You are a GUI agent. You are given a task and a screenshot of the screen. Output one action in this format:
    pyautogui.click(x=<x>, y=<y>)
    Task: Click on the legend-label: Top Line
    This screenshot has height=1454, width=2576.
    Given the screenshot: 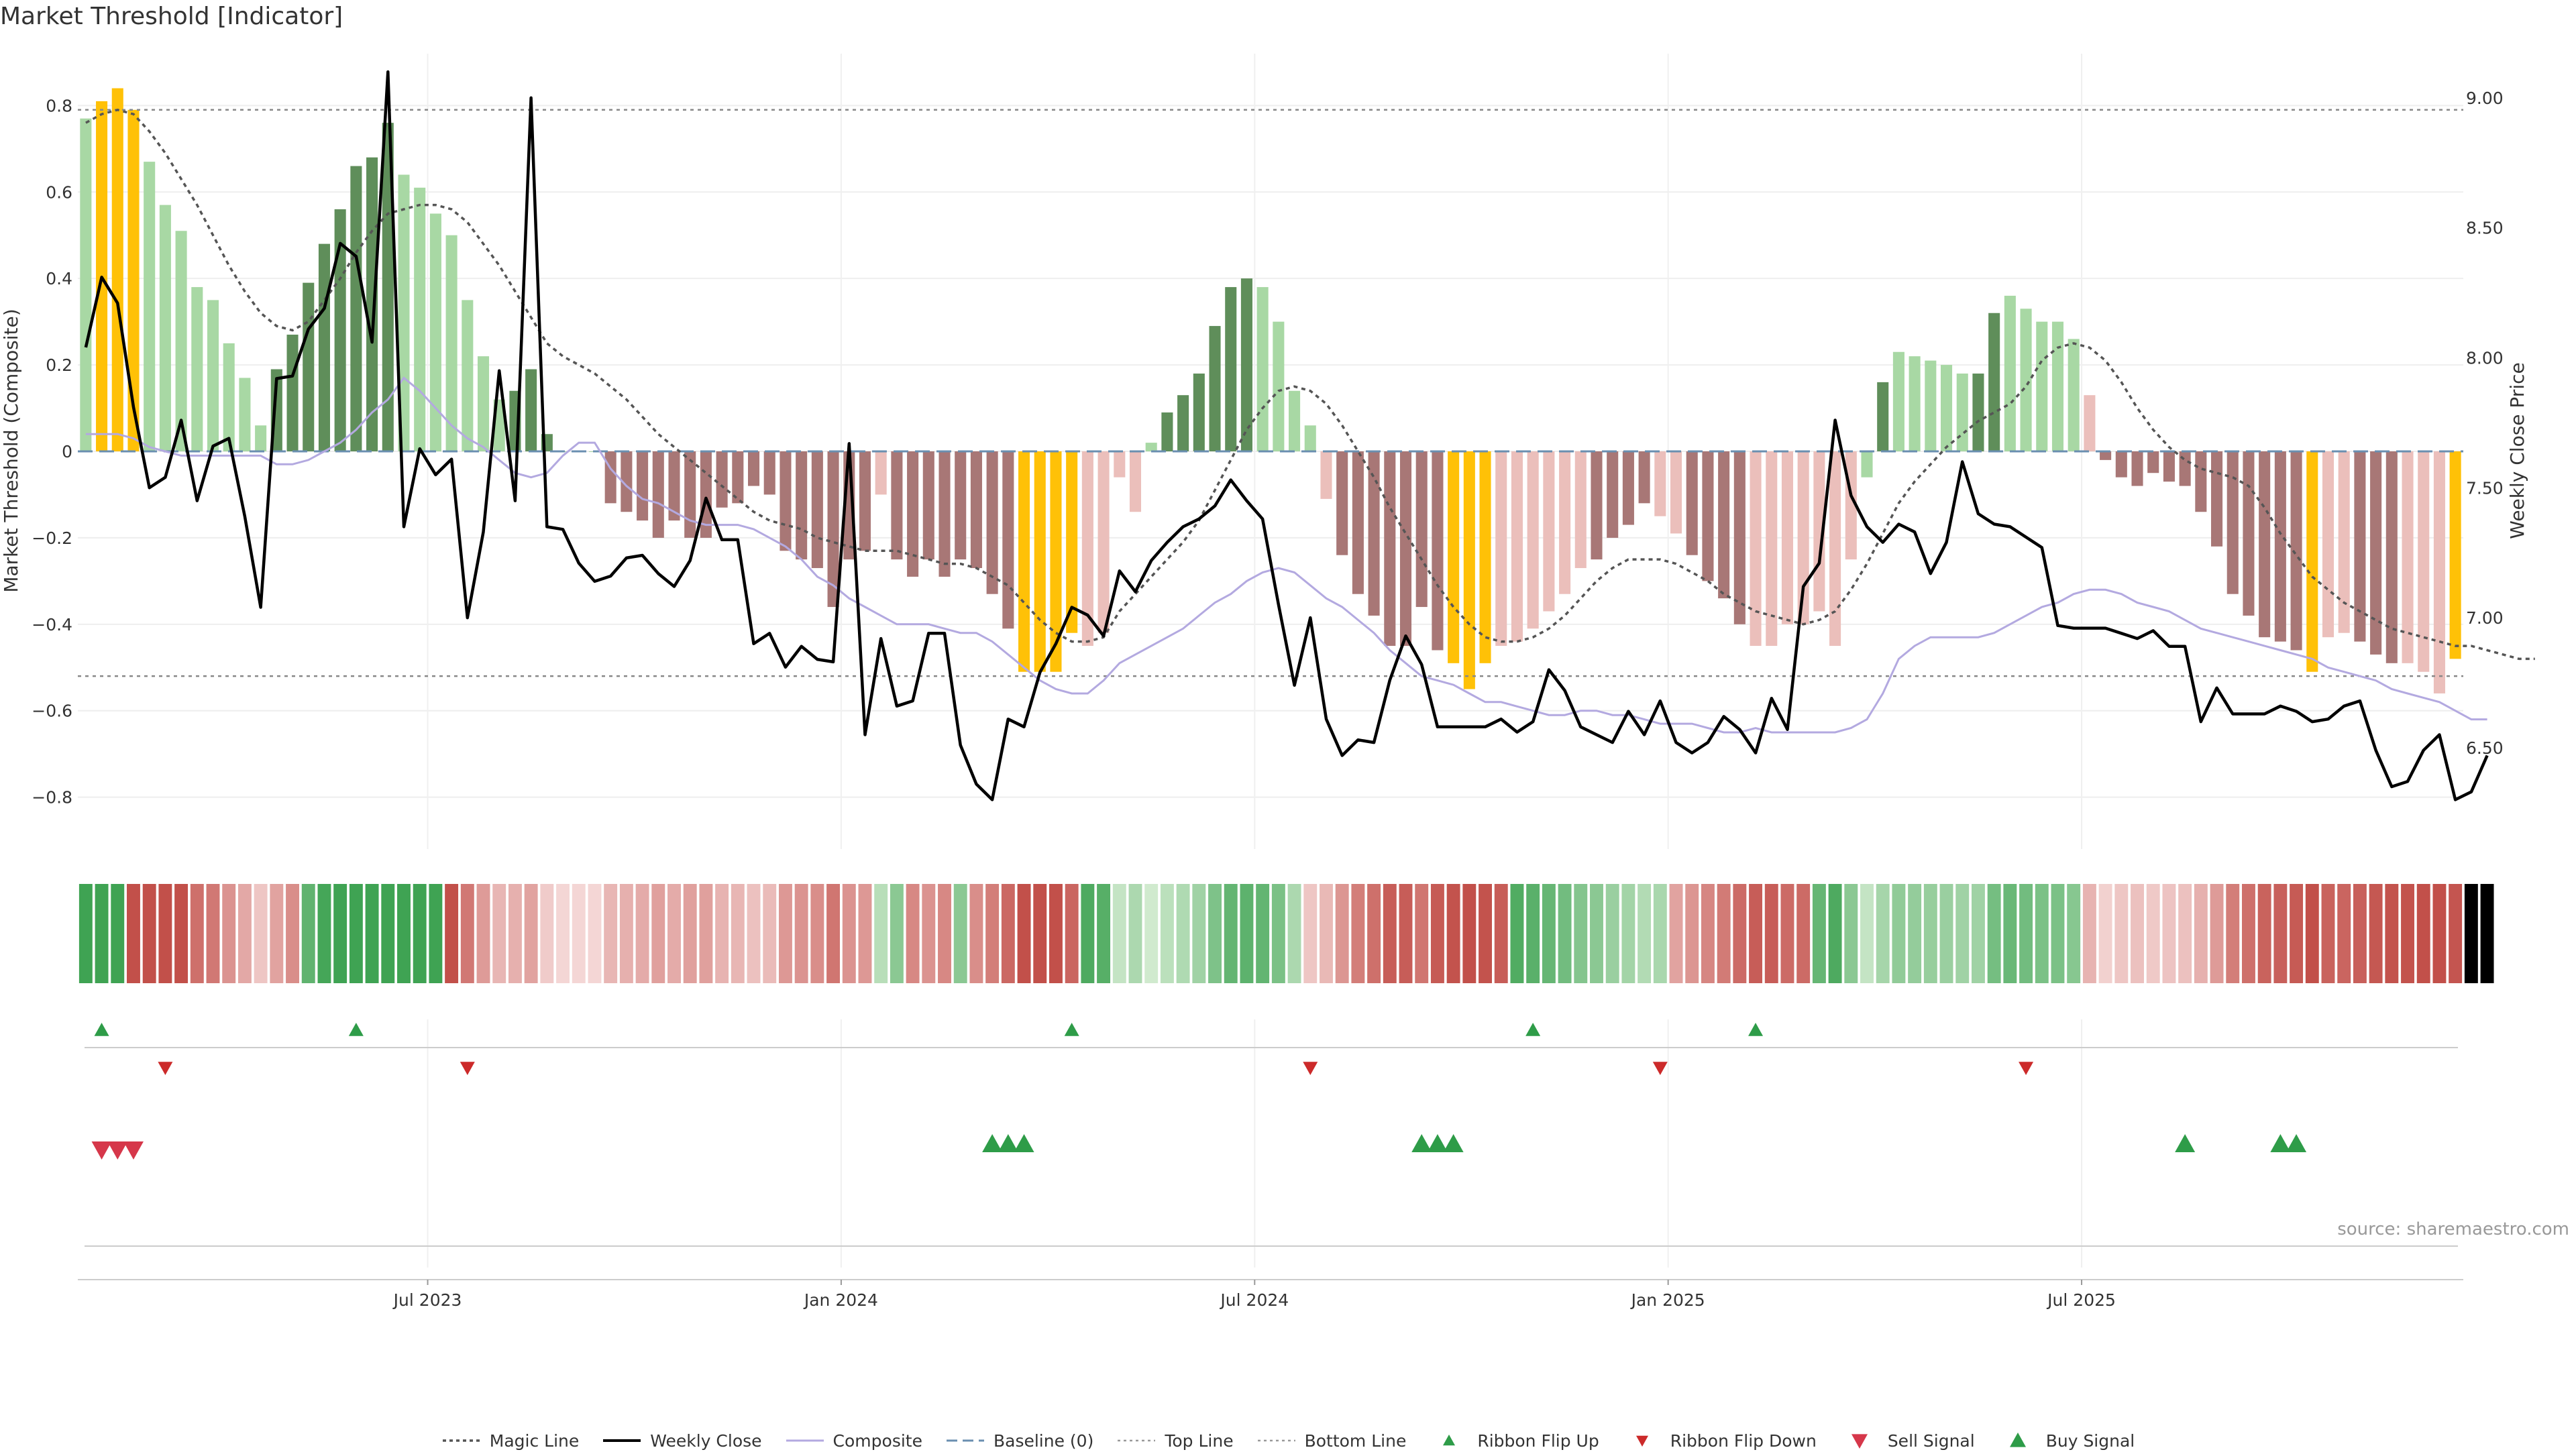 What is the action you would take?
    pyautogui.click(x=1199, y=1441)
    